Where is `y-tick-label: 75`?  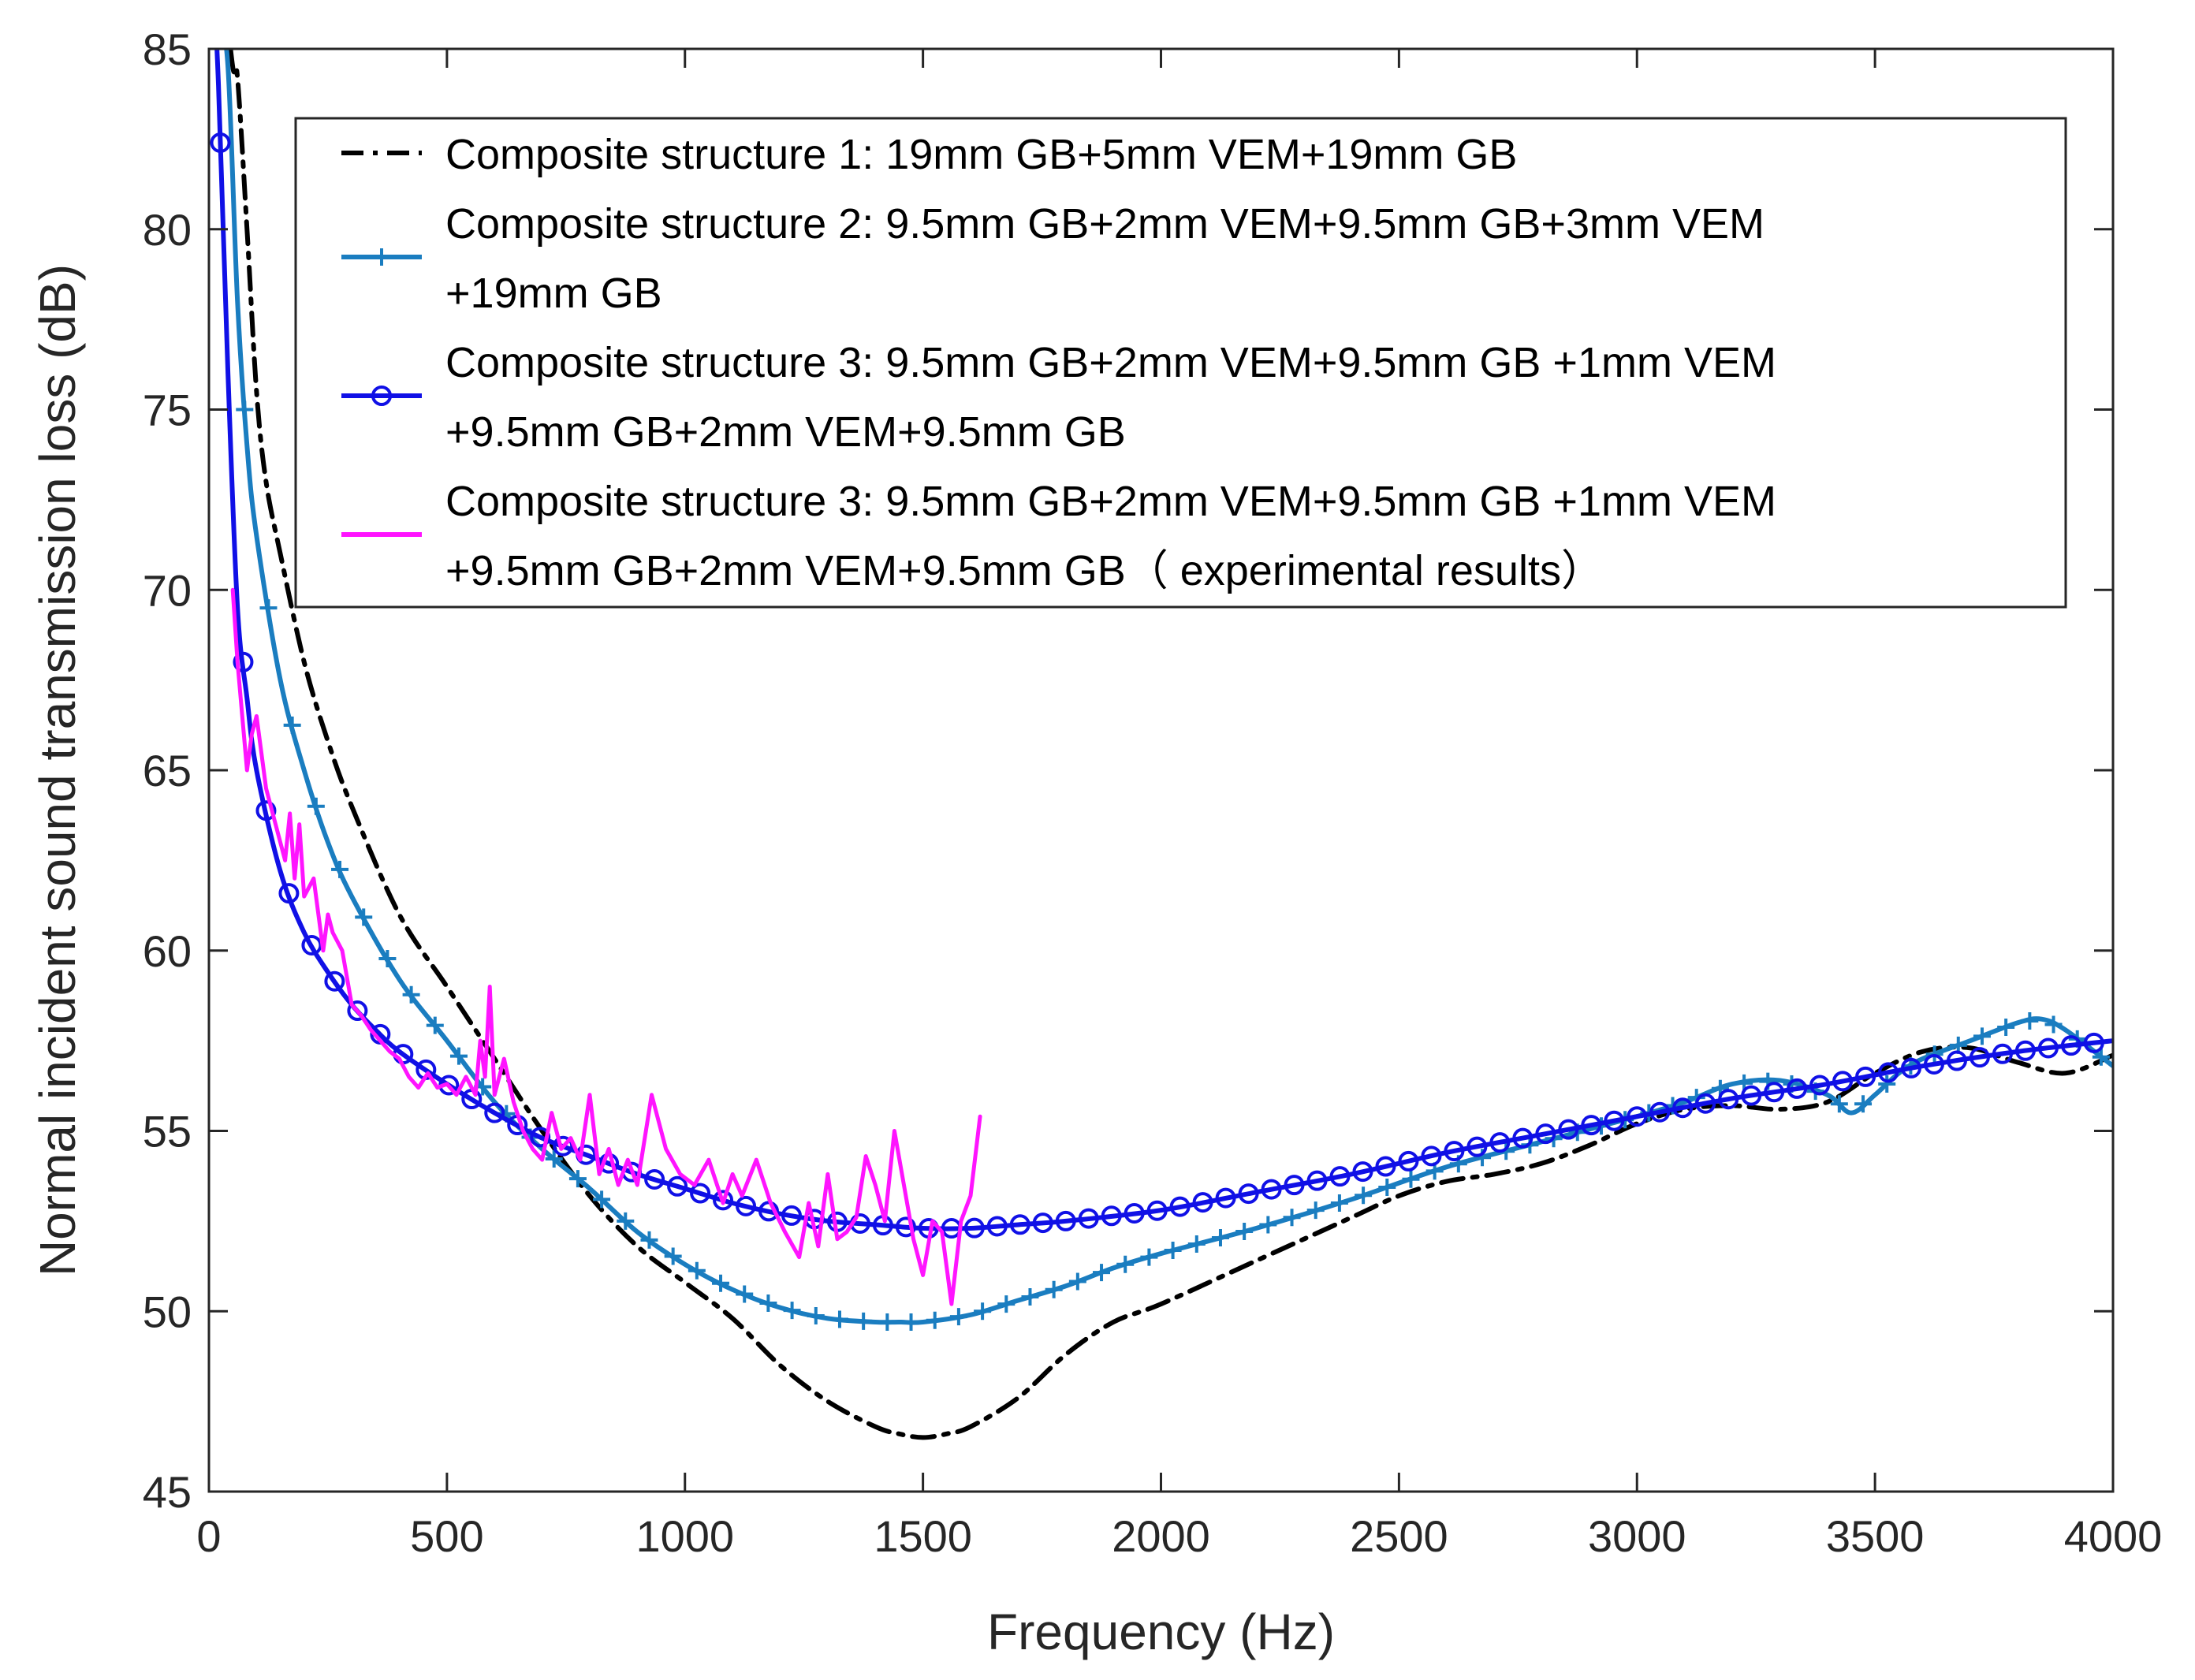
y-tick-label: 75 is located at coordinates (167, 410).